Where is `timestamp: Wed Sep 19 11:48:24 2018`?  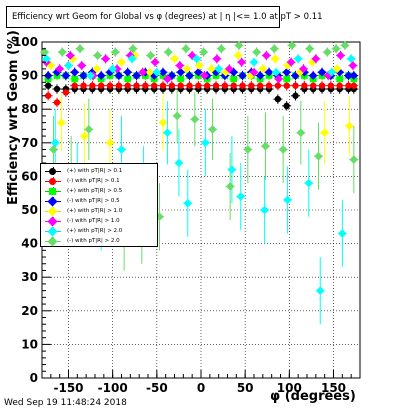
timestamp: Wed Sep 19 11:48:24 2018 is located at coordinates (65, 403).